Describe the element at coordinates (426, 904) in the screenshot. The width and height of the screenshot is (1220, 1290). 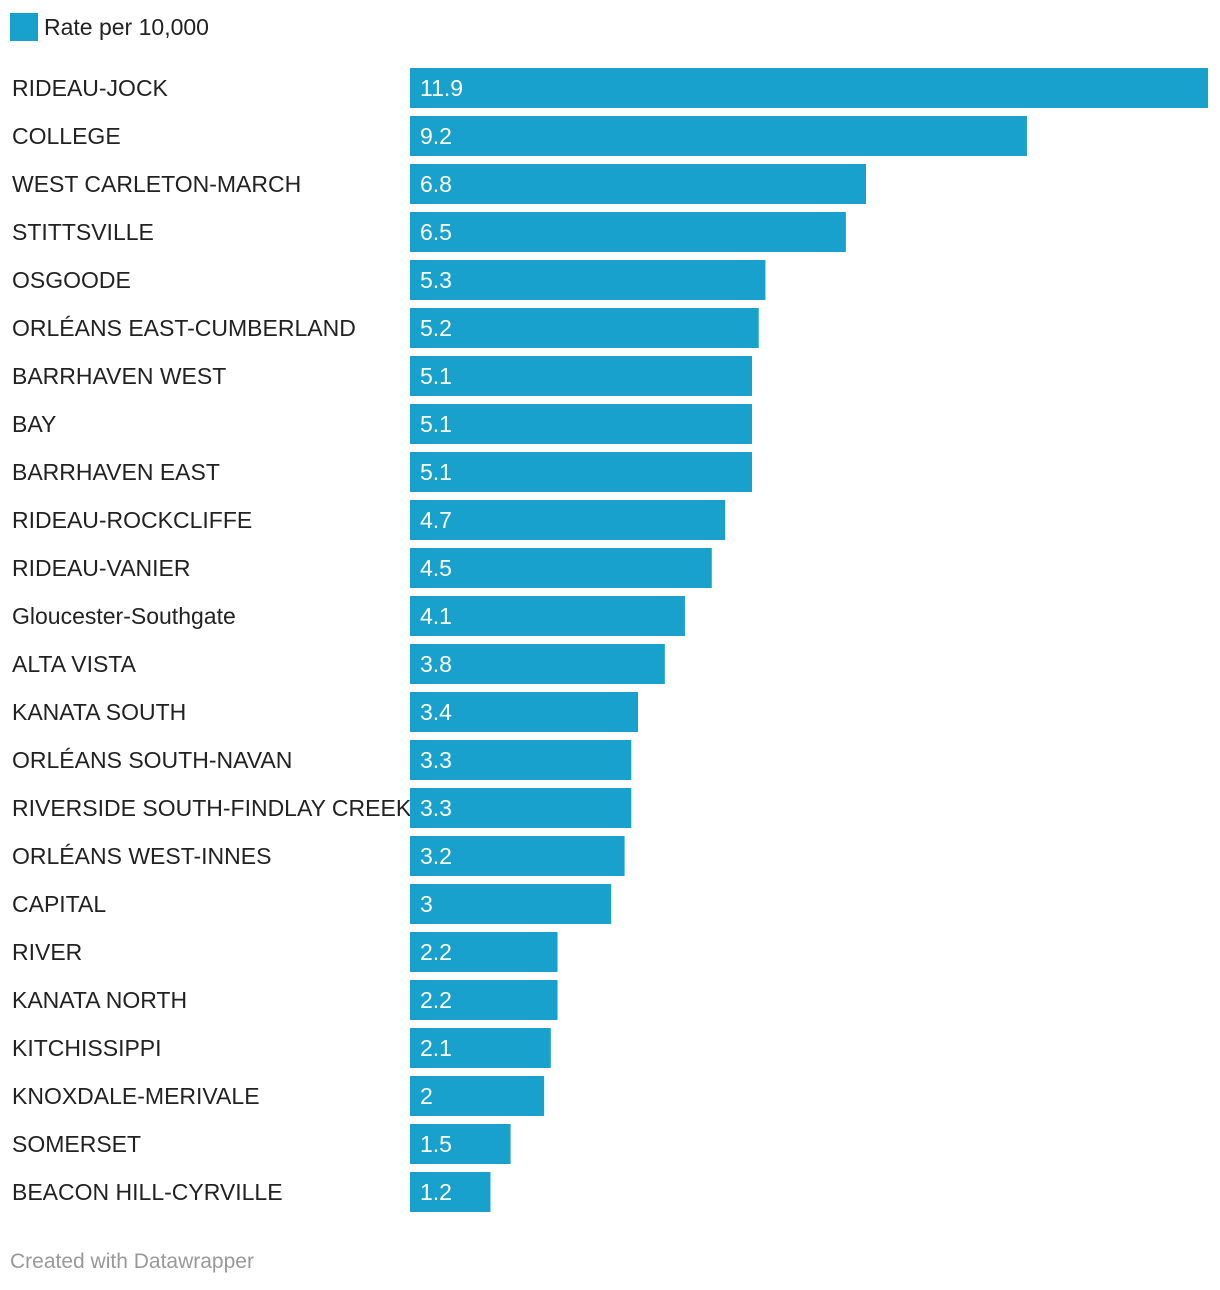
I see `bar-value-label: 3` at that location.